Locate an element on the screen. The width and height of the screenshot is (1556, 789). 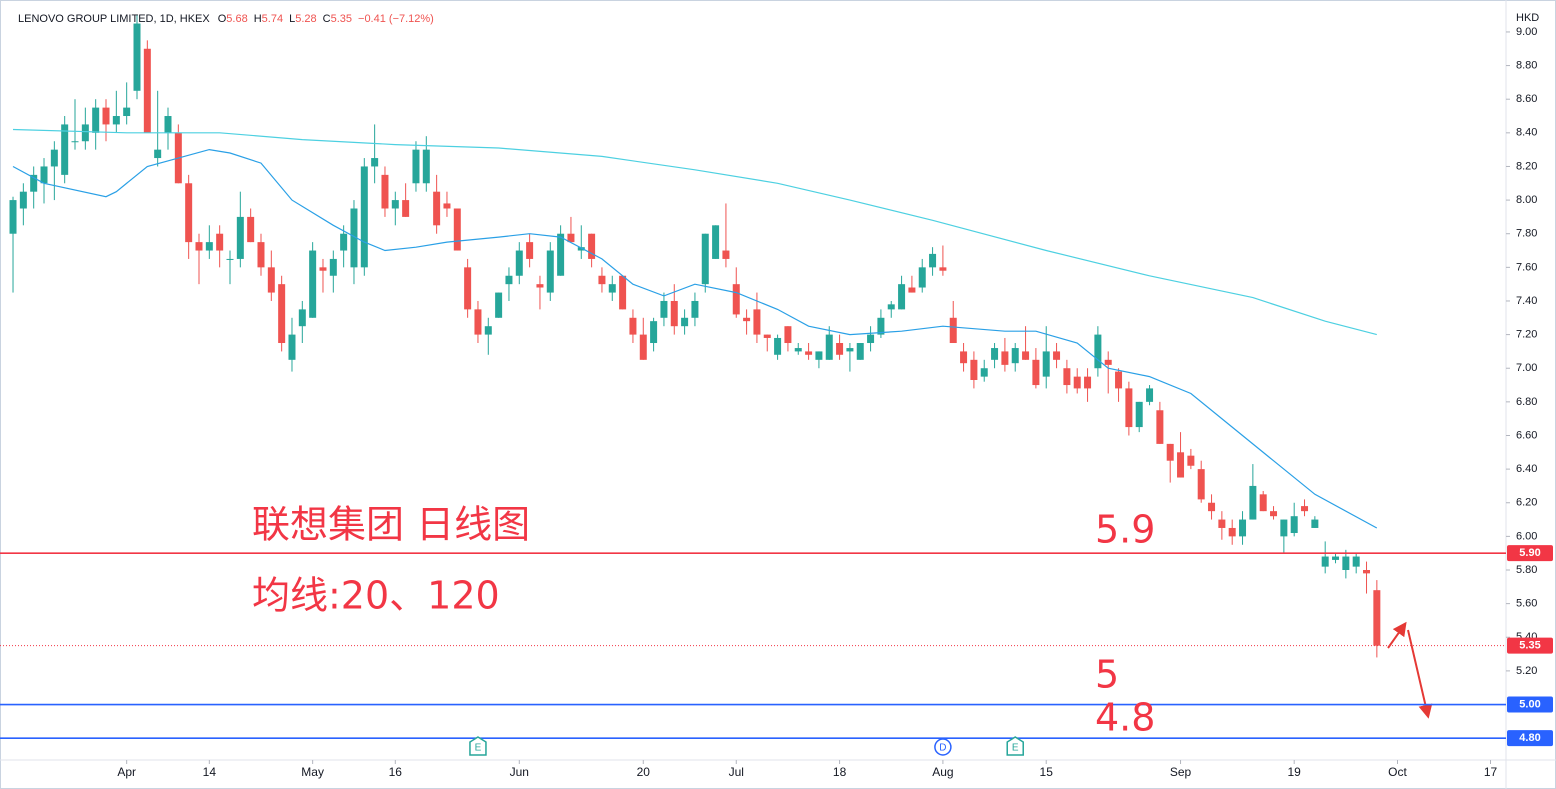
y-tick-label: 5.60 is located at coordinates (1526, 604).